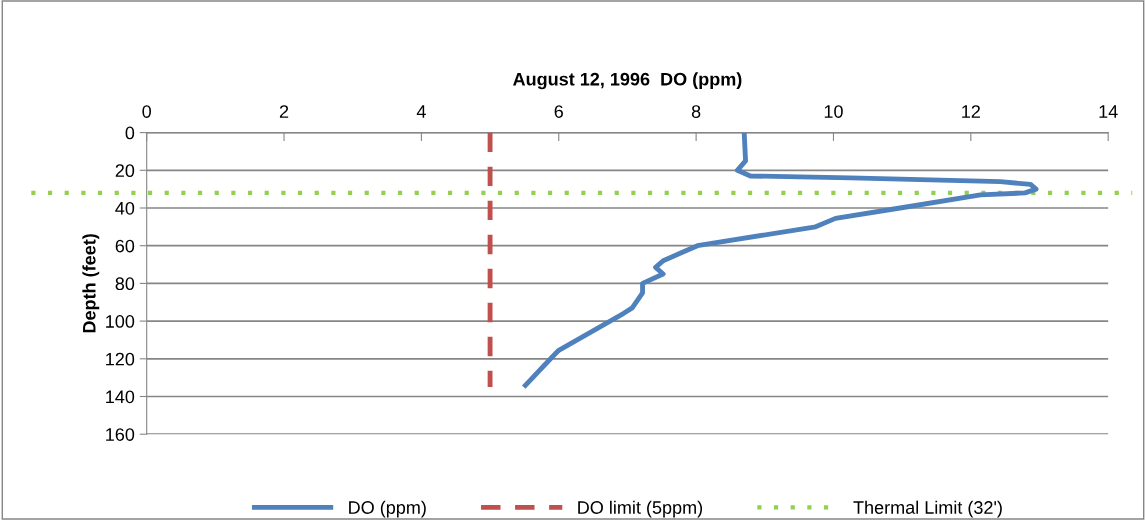 This screenshot has width=1146, height=520. Describe the element at coordinates (125, 171) in the screenshot. I see `y-tick-label: 20` at that location.